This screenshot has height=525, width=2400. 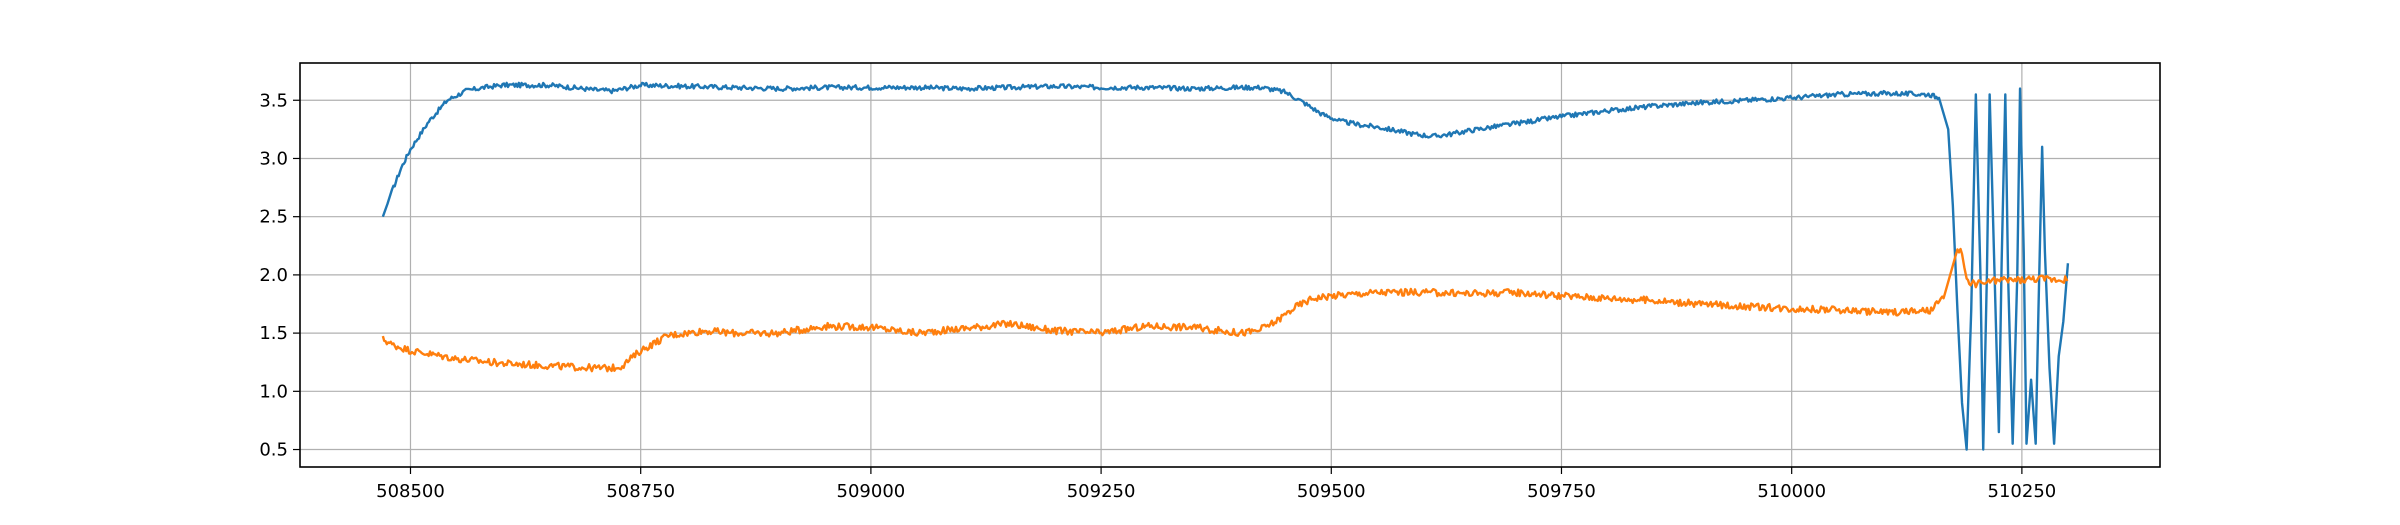 What do you see at coordinates (1561, 491) in the screenshot?
I see `x-tick-label: 509750` at bounding box center [1561, 491].